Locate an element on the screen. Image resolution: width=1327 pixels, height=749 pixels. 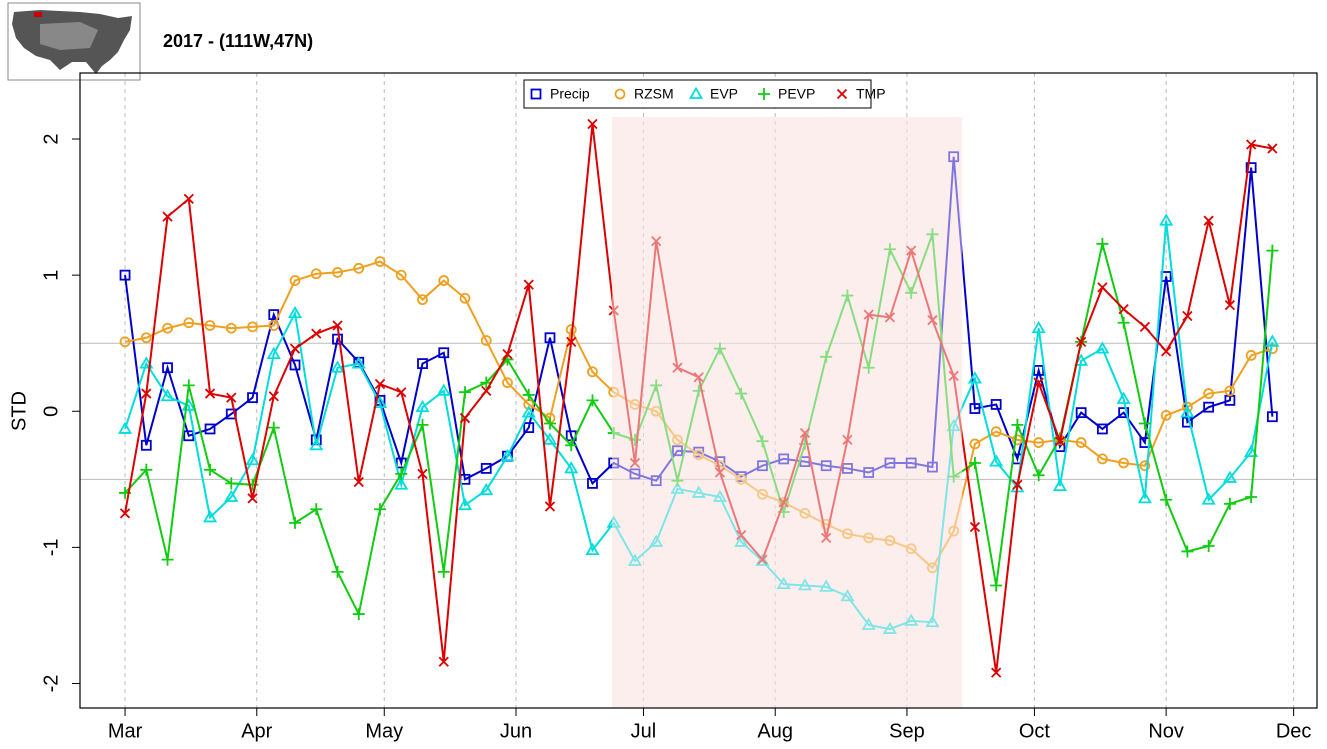
x-tick-label: Jun is located at coordinates (516, 731).